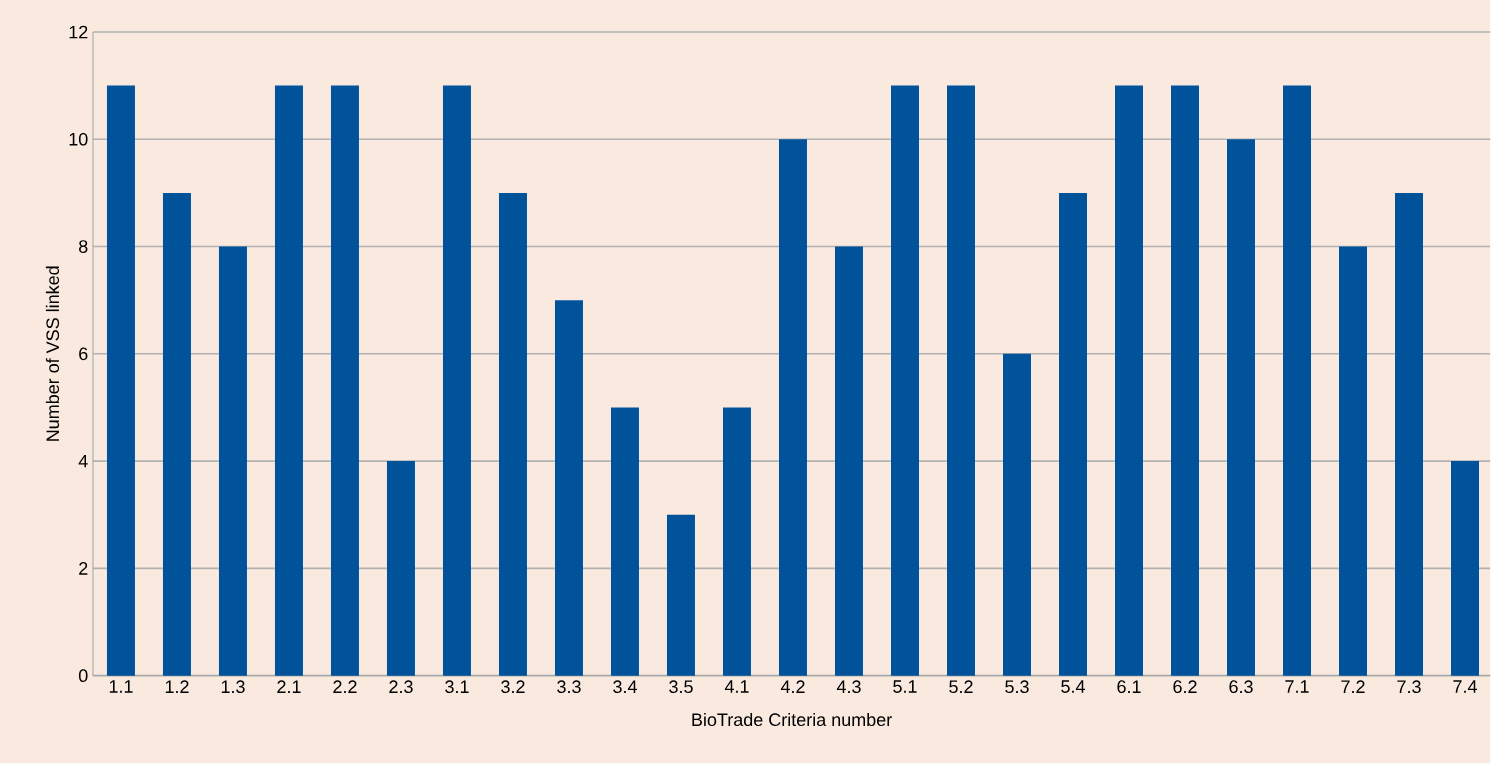  What do you see at coordinates (52, 354) in the screenshot?
I see `y-axis-title: Number of VSS linked` at bounding box center [52, 354].